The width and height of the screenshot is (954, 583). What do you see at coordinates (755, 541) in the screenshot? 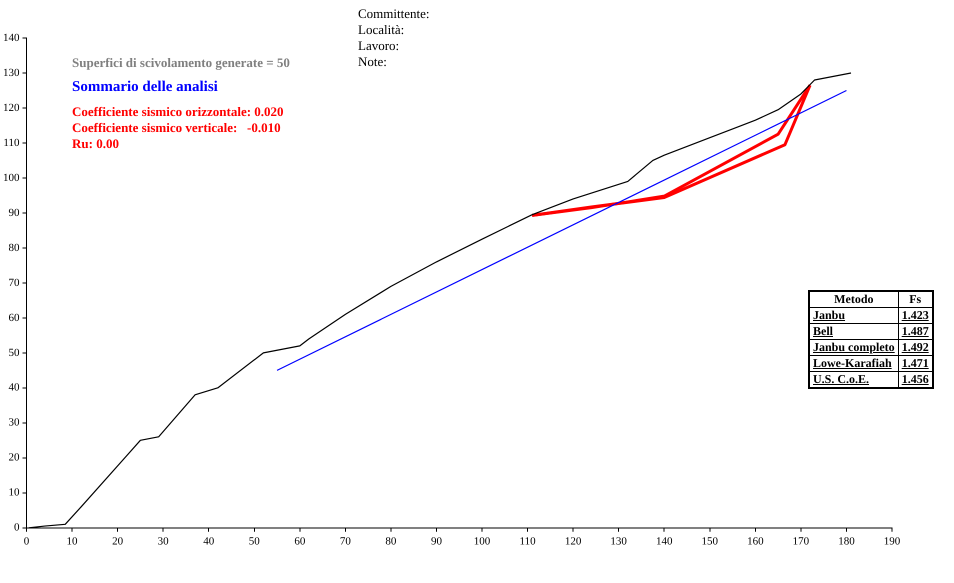
I see `x-tick-label: 160` at bounding box center [755, 541].